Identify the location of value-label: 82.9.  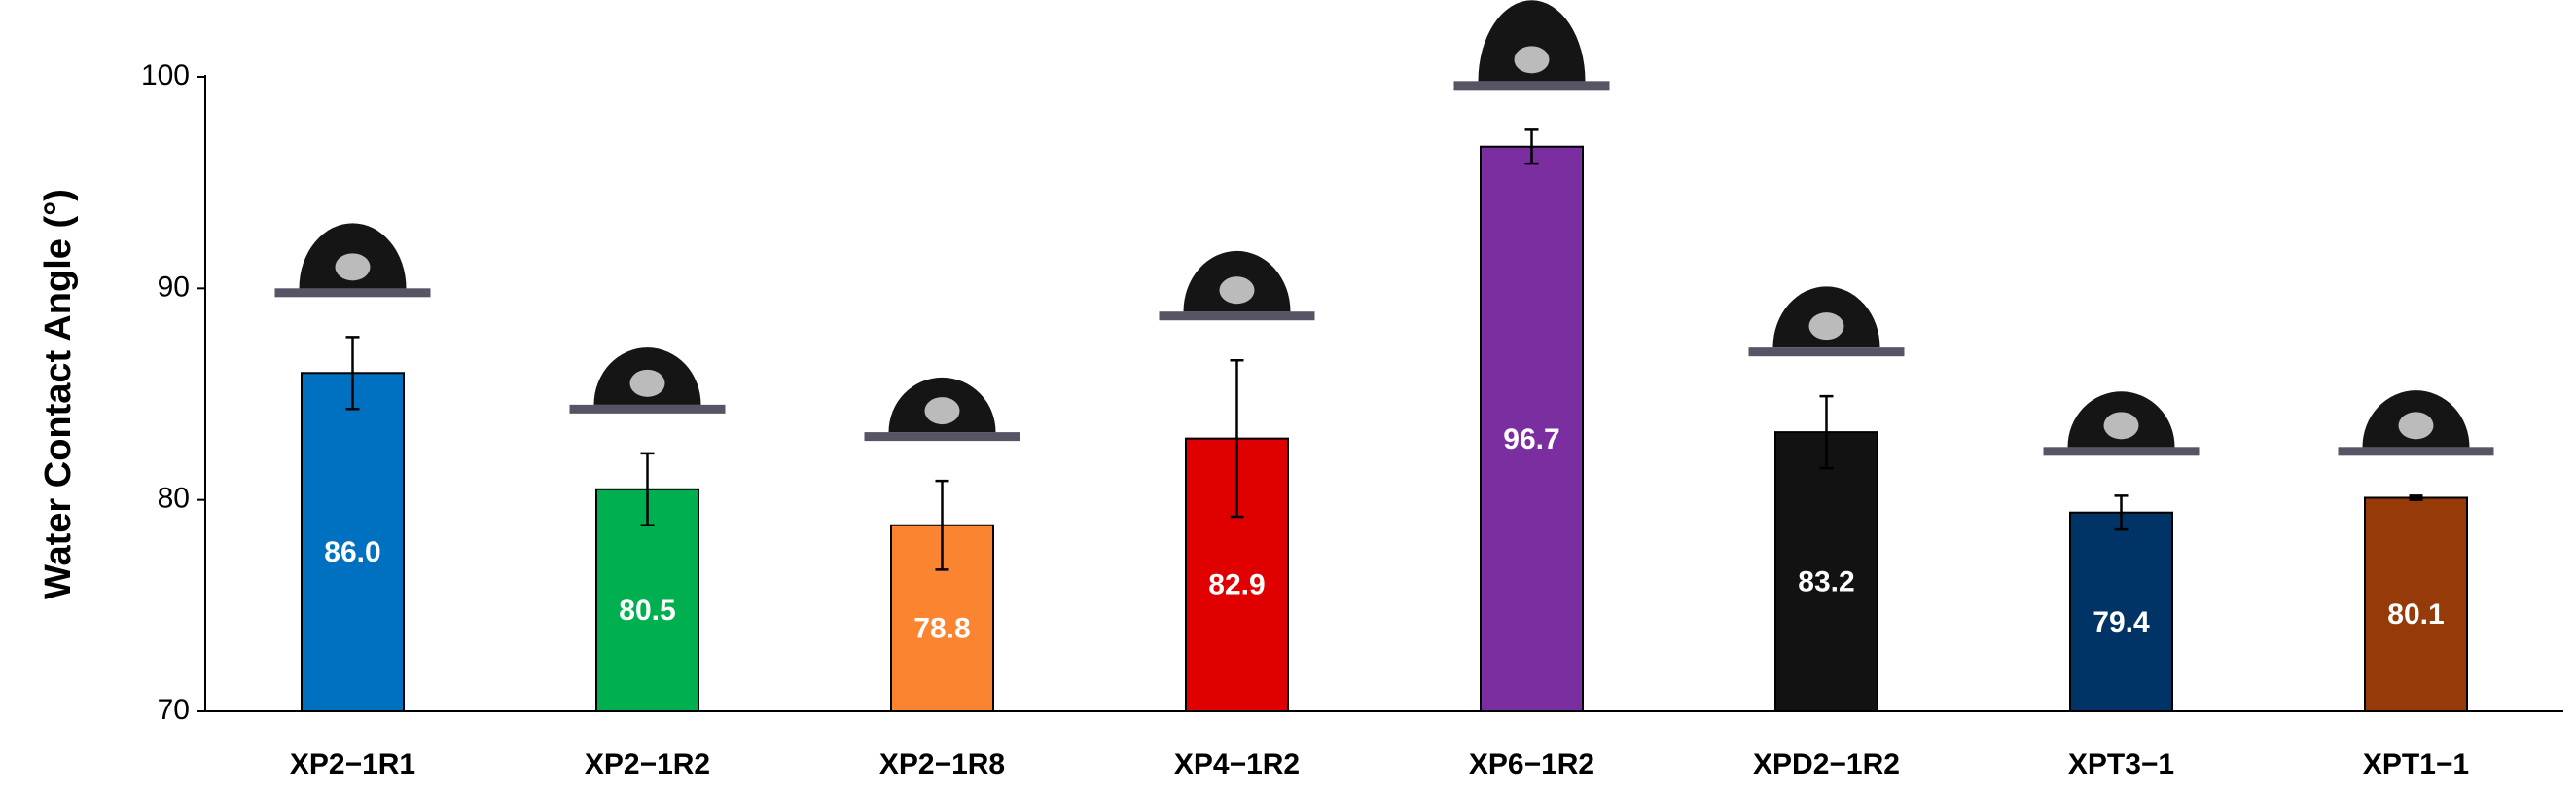
(1236, 585).